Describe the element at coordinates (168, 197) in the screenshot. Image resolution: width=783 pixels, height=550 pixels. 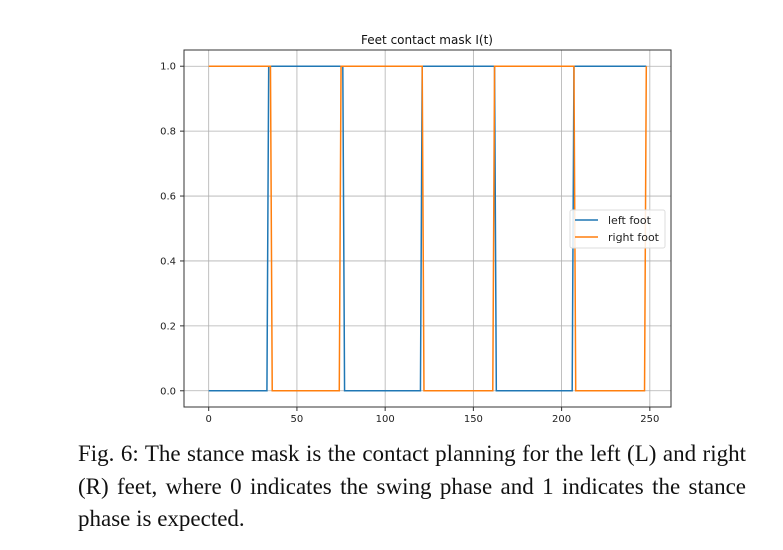
I see `y-tick-label: 0.6` at that location.